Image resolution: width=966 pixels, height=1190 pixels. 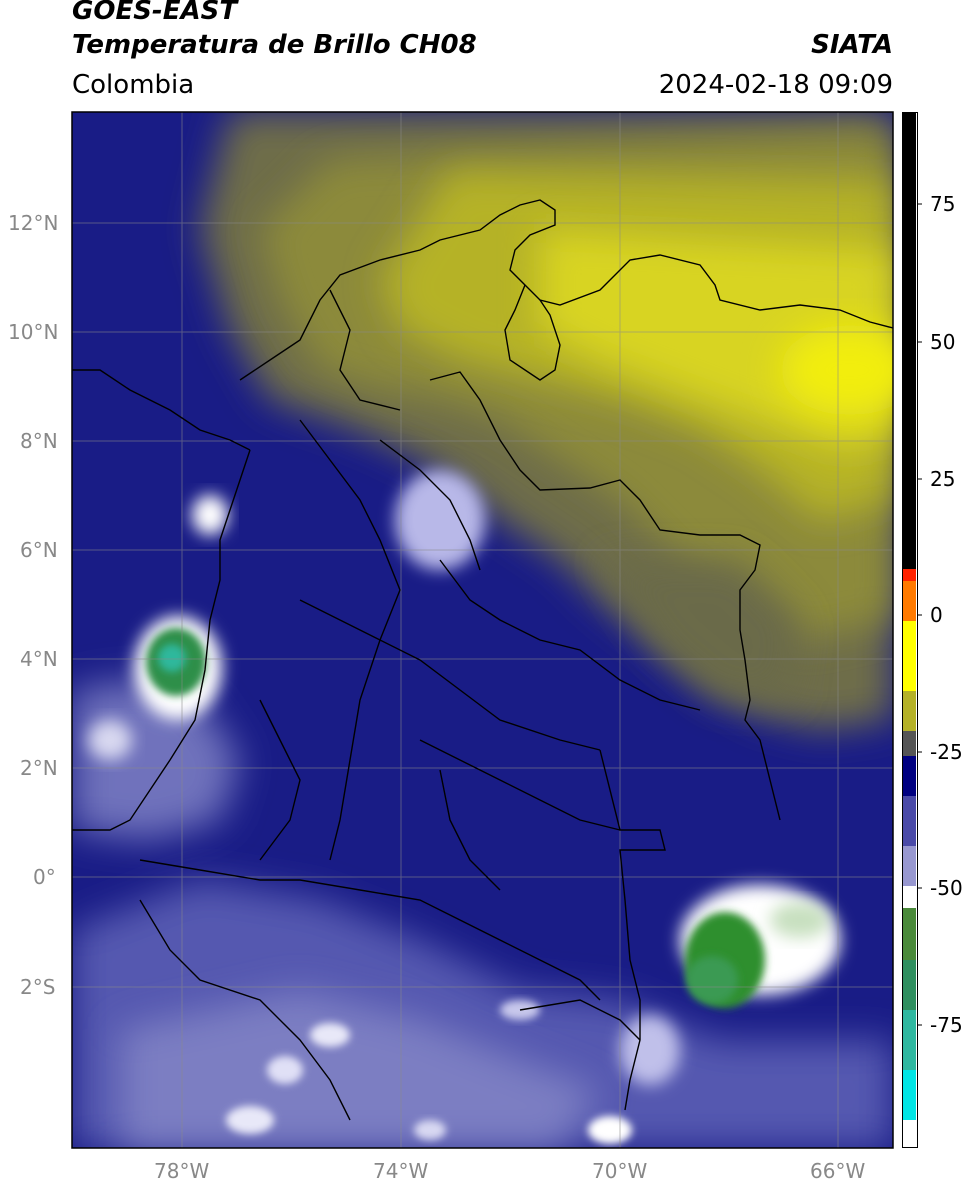 What do you see at coordinates (161, 410) in the screenshot?
I see `panama-coast` at bounding box center [161, 410].